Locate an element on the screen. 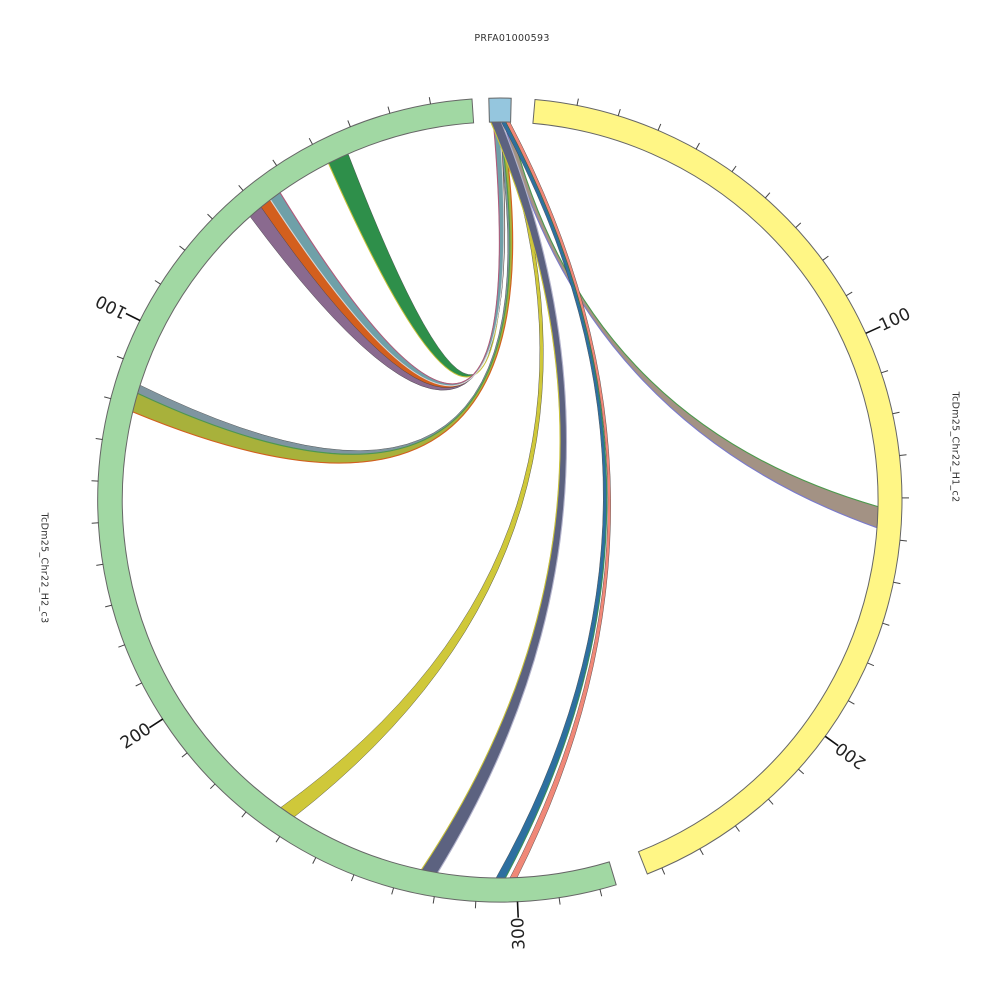 The image size is (1000, 1000). tick-label-h2-200: 200 is located at coordinates (136, 736).